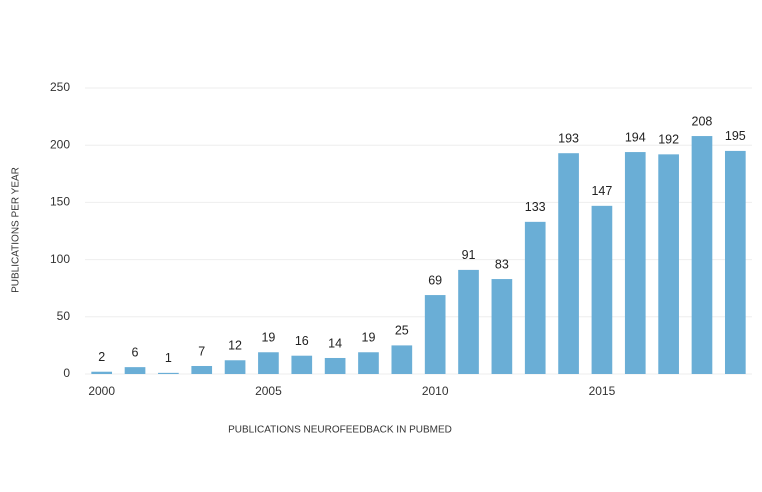 This screenshot has height=492, width=762. What do you see at coordinates (101, 357) in the screenshot?
I see `value-label: 2` at bounding box center [101, 357].